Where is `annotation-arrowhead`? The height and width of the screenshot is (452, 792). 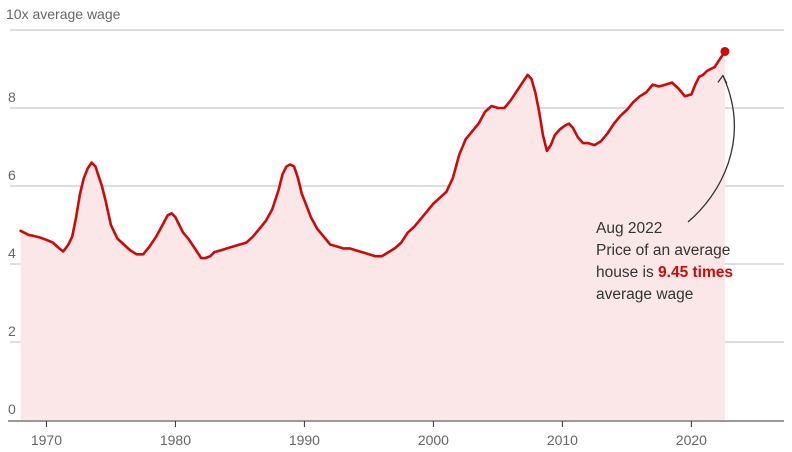
annotation-arrowhead is located at coordinates (722, 79).